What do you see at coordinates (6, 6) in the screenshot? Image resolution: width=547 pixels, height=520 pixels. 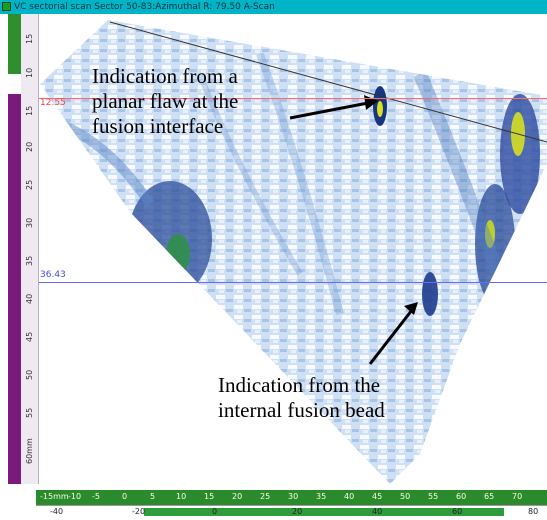 I see `app-icon` at bounding box center [6, 6].